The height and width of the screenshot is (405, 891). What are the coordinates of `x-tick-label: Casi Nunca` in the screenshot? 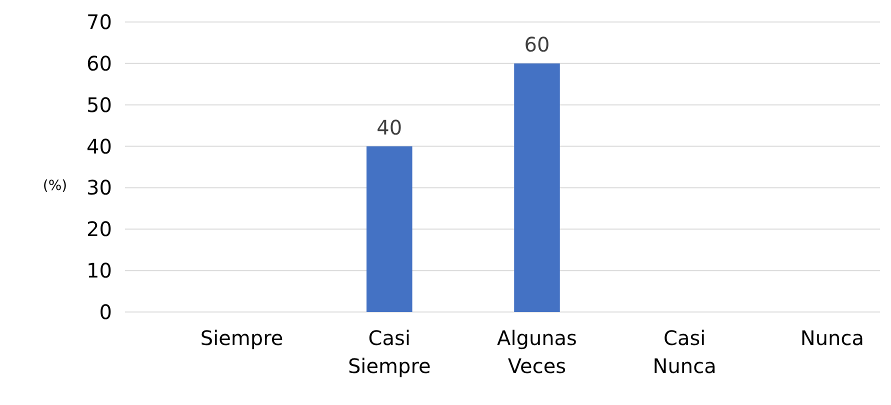 It's located at (684, 352).